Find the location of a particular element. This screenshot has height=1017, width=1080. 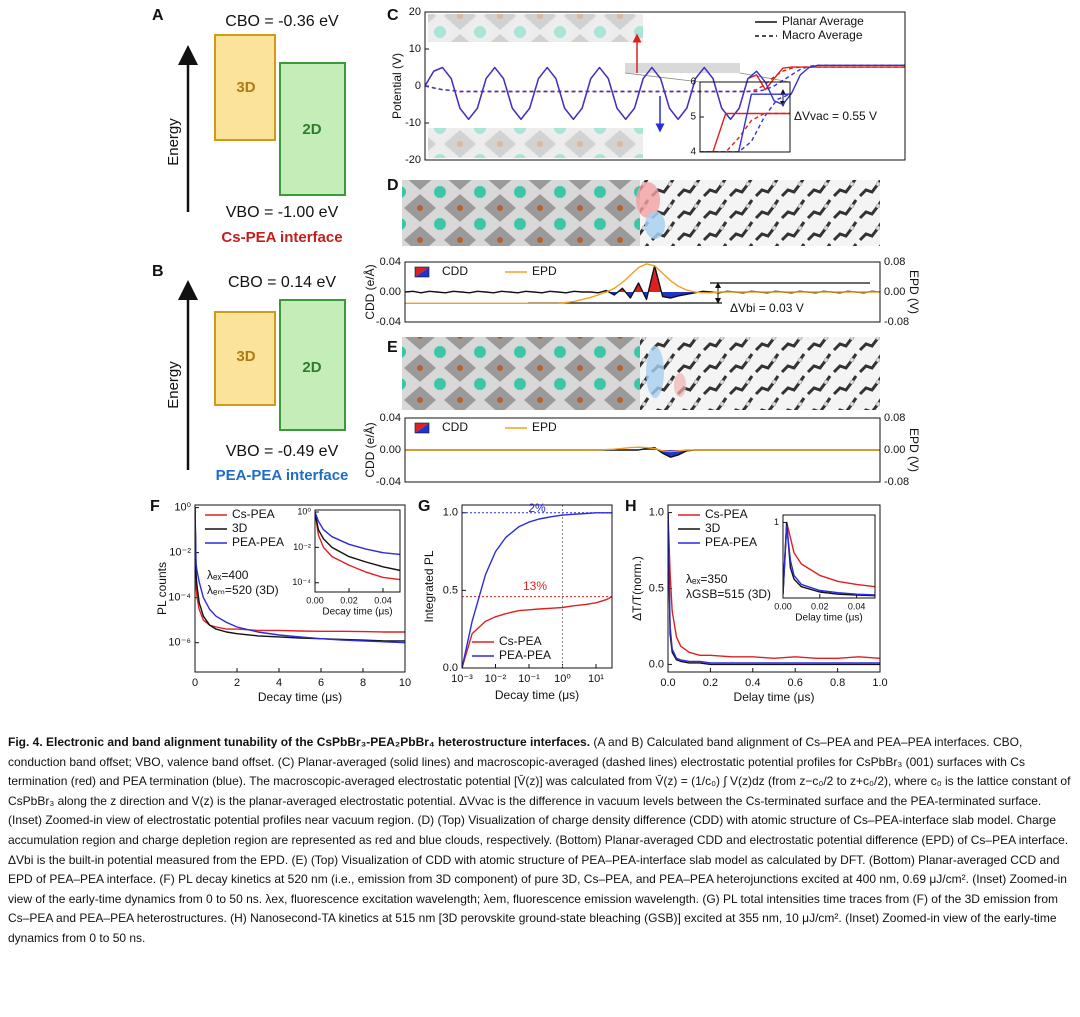

y-tick-label: 10⁻⁴ is located at coordinates (179, 598).